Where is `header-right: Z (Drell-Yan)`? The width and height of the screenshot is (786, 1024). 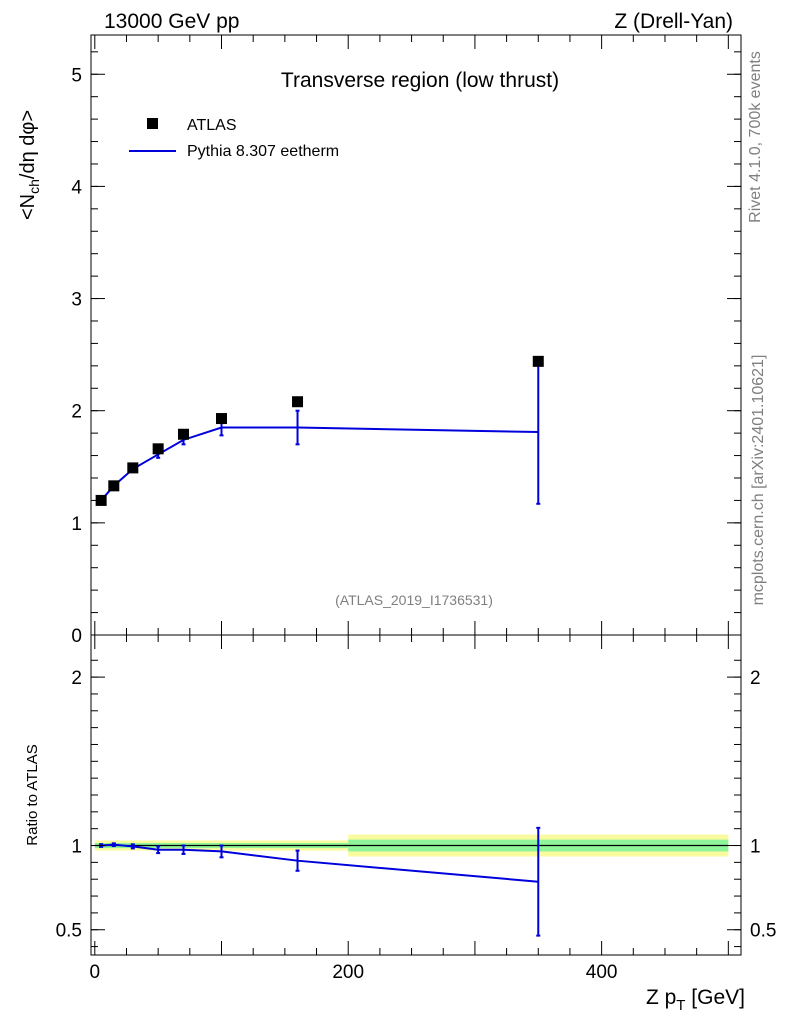 header-right: Z (Drell-Yan) is located at coordinates (673, 21).